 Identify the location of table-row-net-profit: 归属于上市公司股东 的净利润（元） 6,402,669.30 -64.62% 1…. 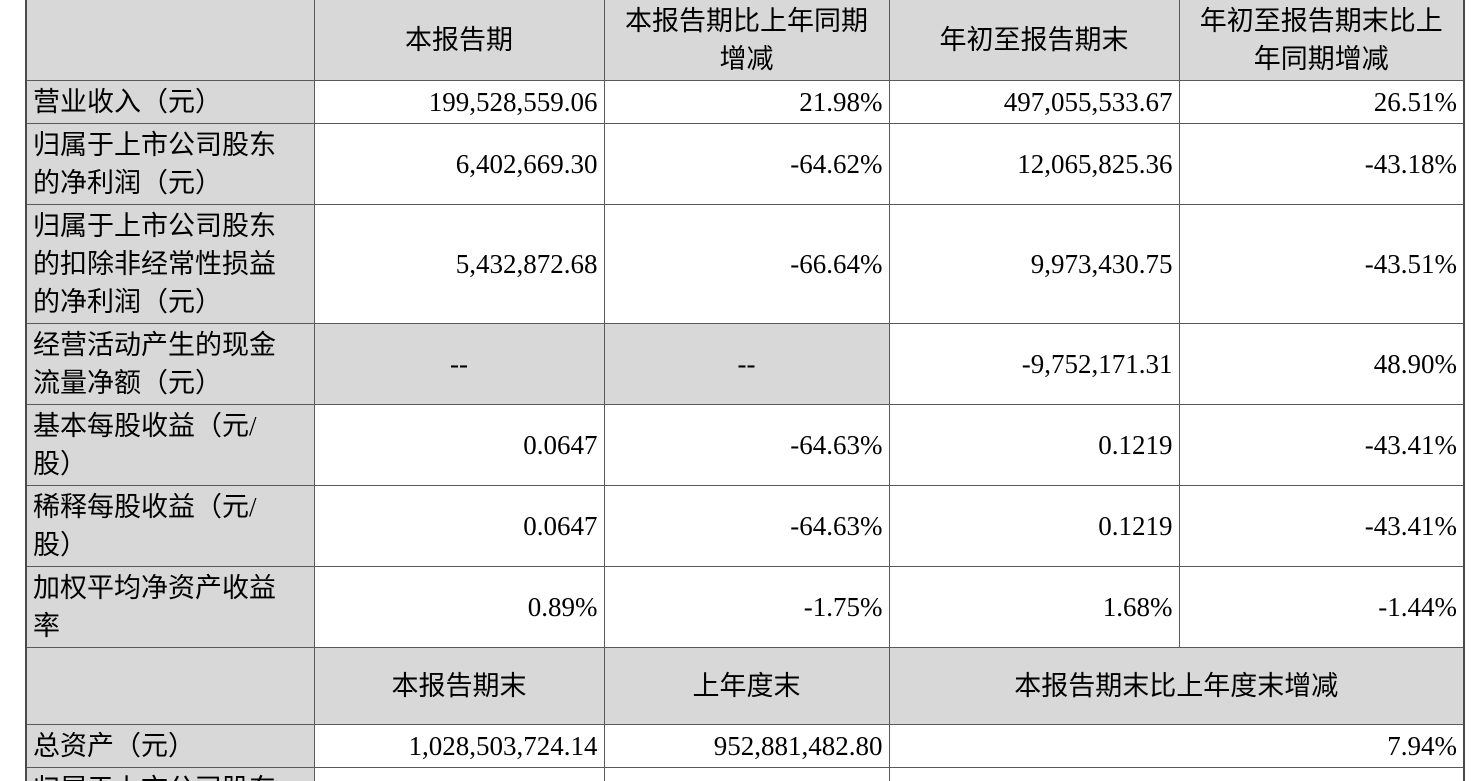
(745, 164).